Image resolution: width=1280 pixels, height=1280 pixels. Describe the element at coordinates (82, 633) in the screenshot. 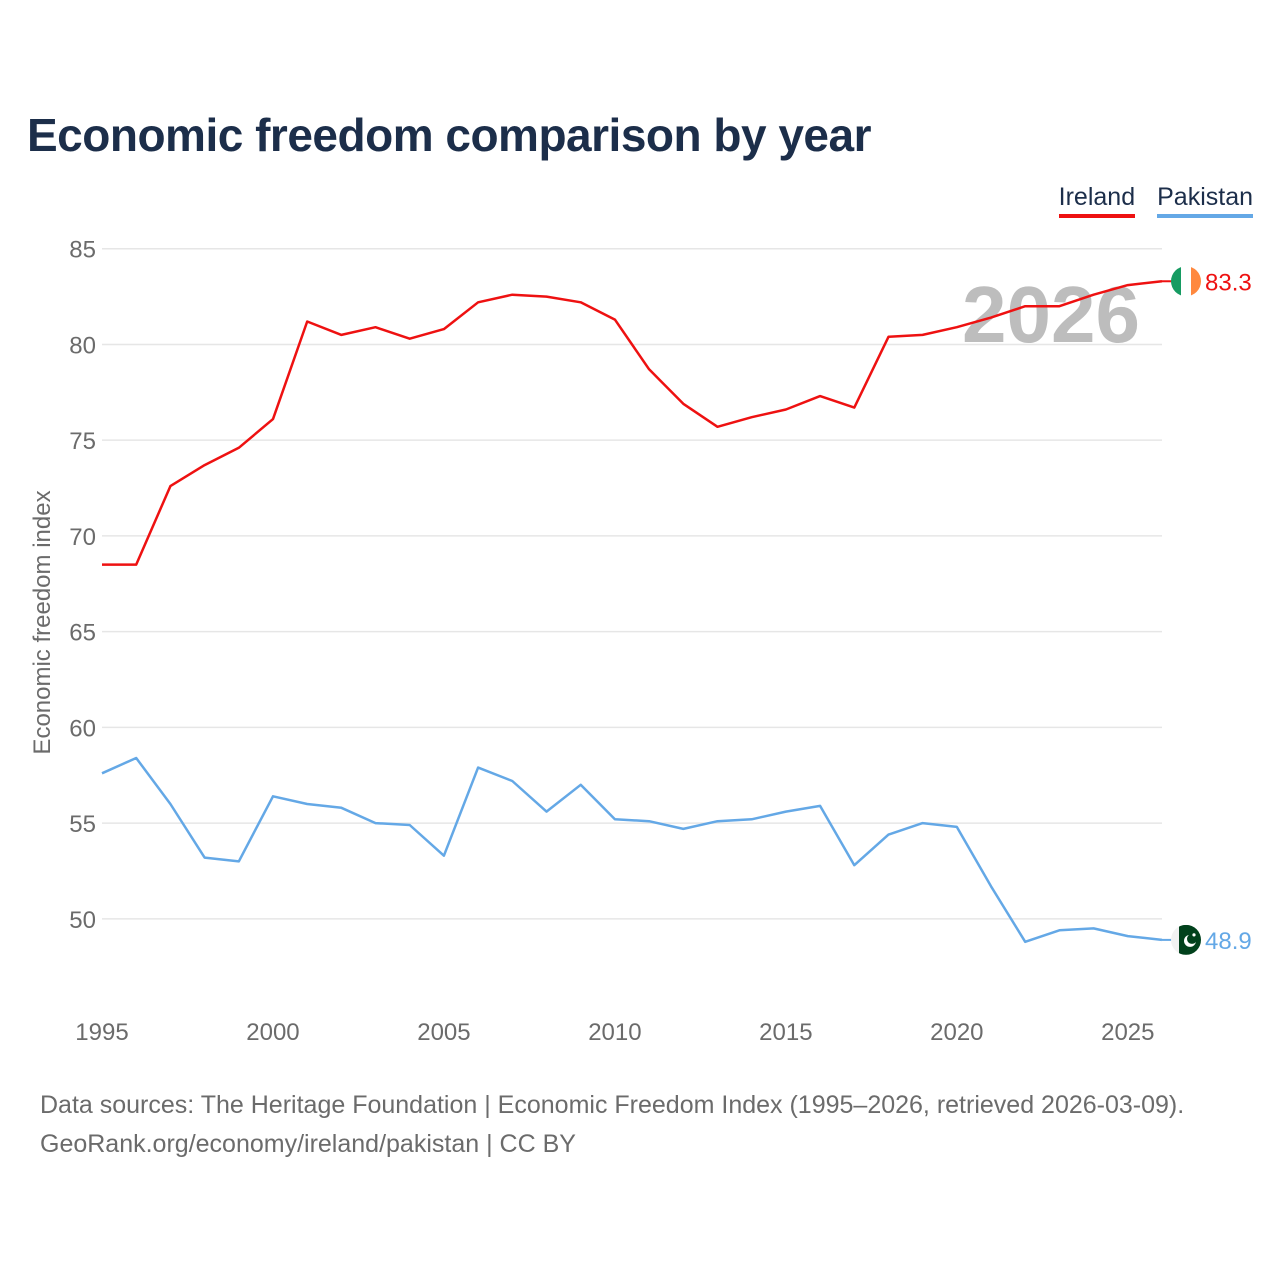

I see `y-tick-label: 65` at that location.